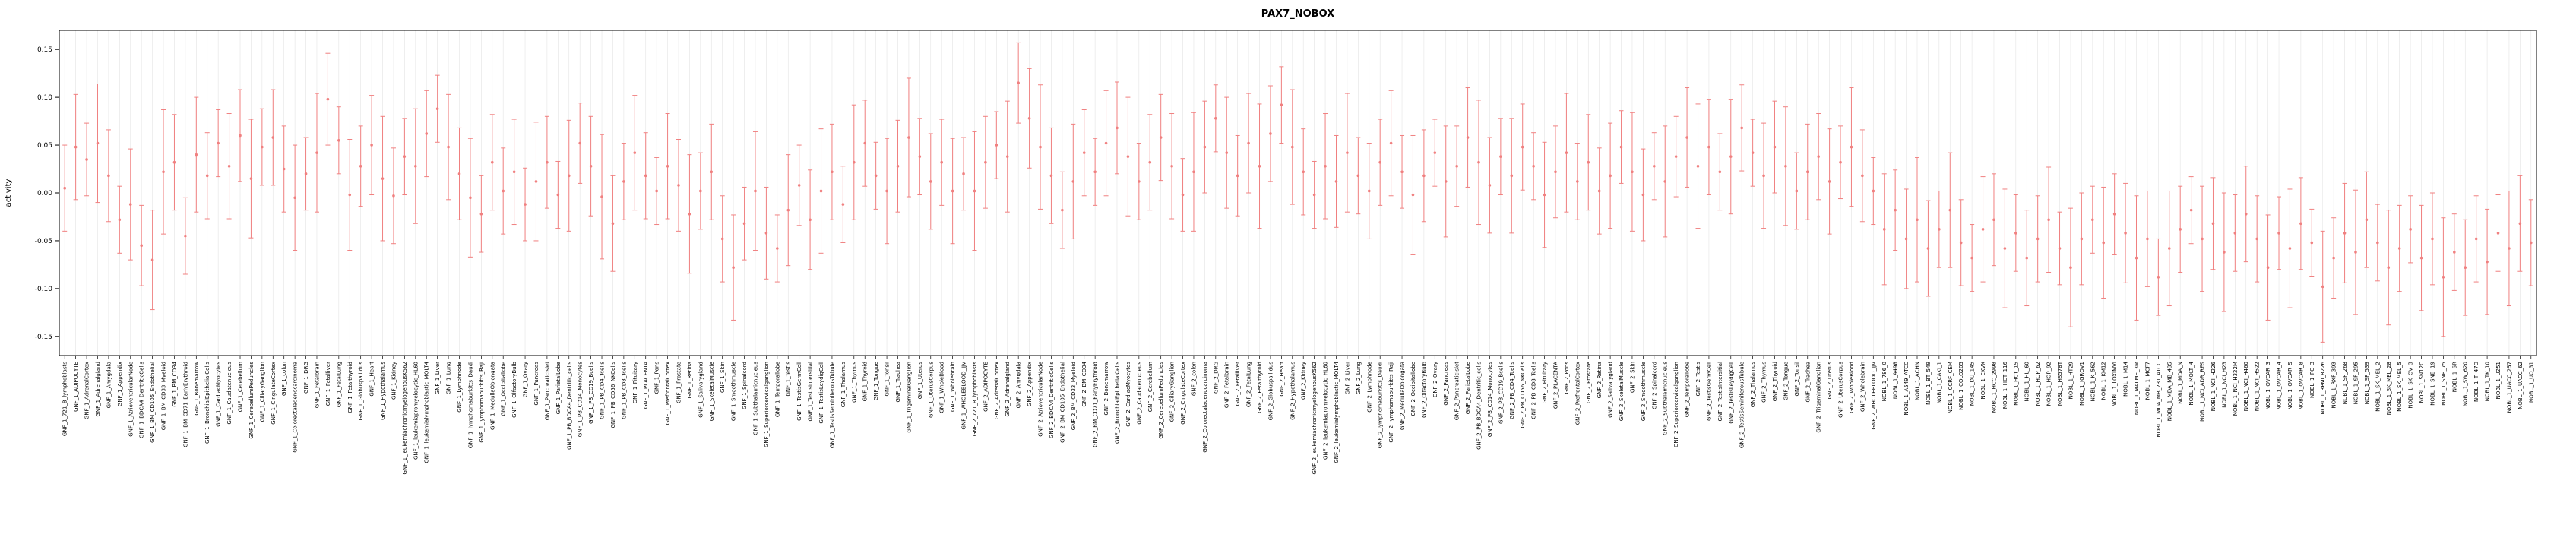 The width and height of the screenshot is (2576, 547). I want to click on x-tick-label: GNF_2_PB_CD19_Bcells, so click(1501, 393).